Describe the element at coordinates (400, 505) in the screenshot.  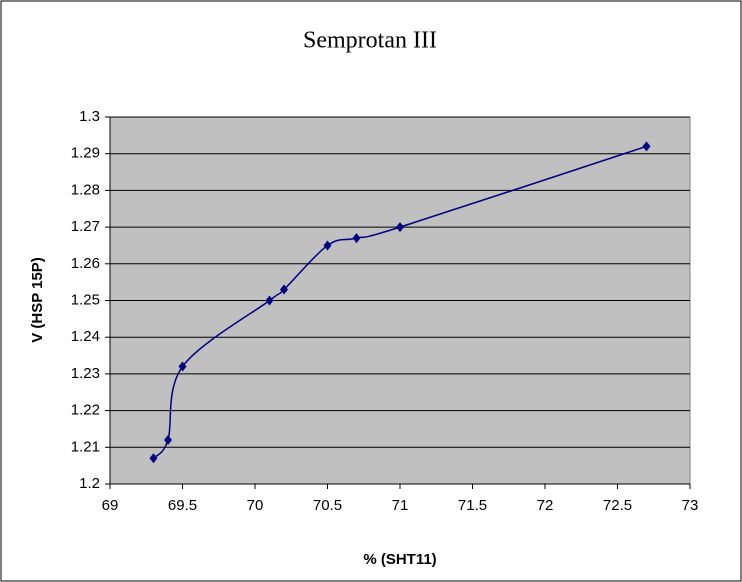
I see `x-tick-label: 71` at that location.